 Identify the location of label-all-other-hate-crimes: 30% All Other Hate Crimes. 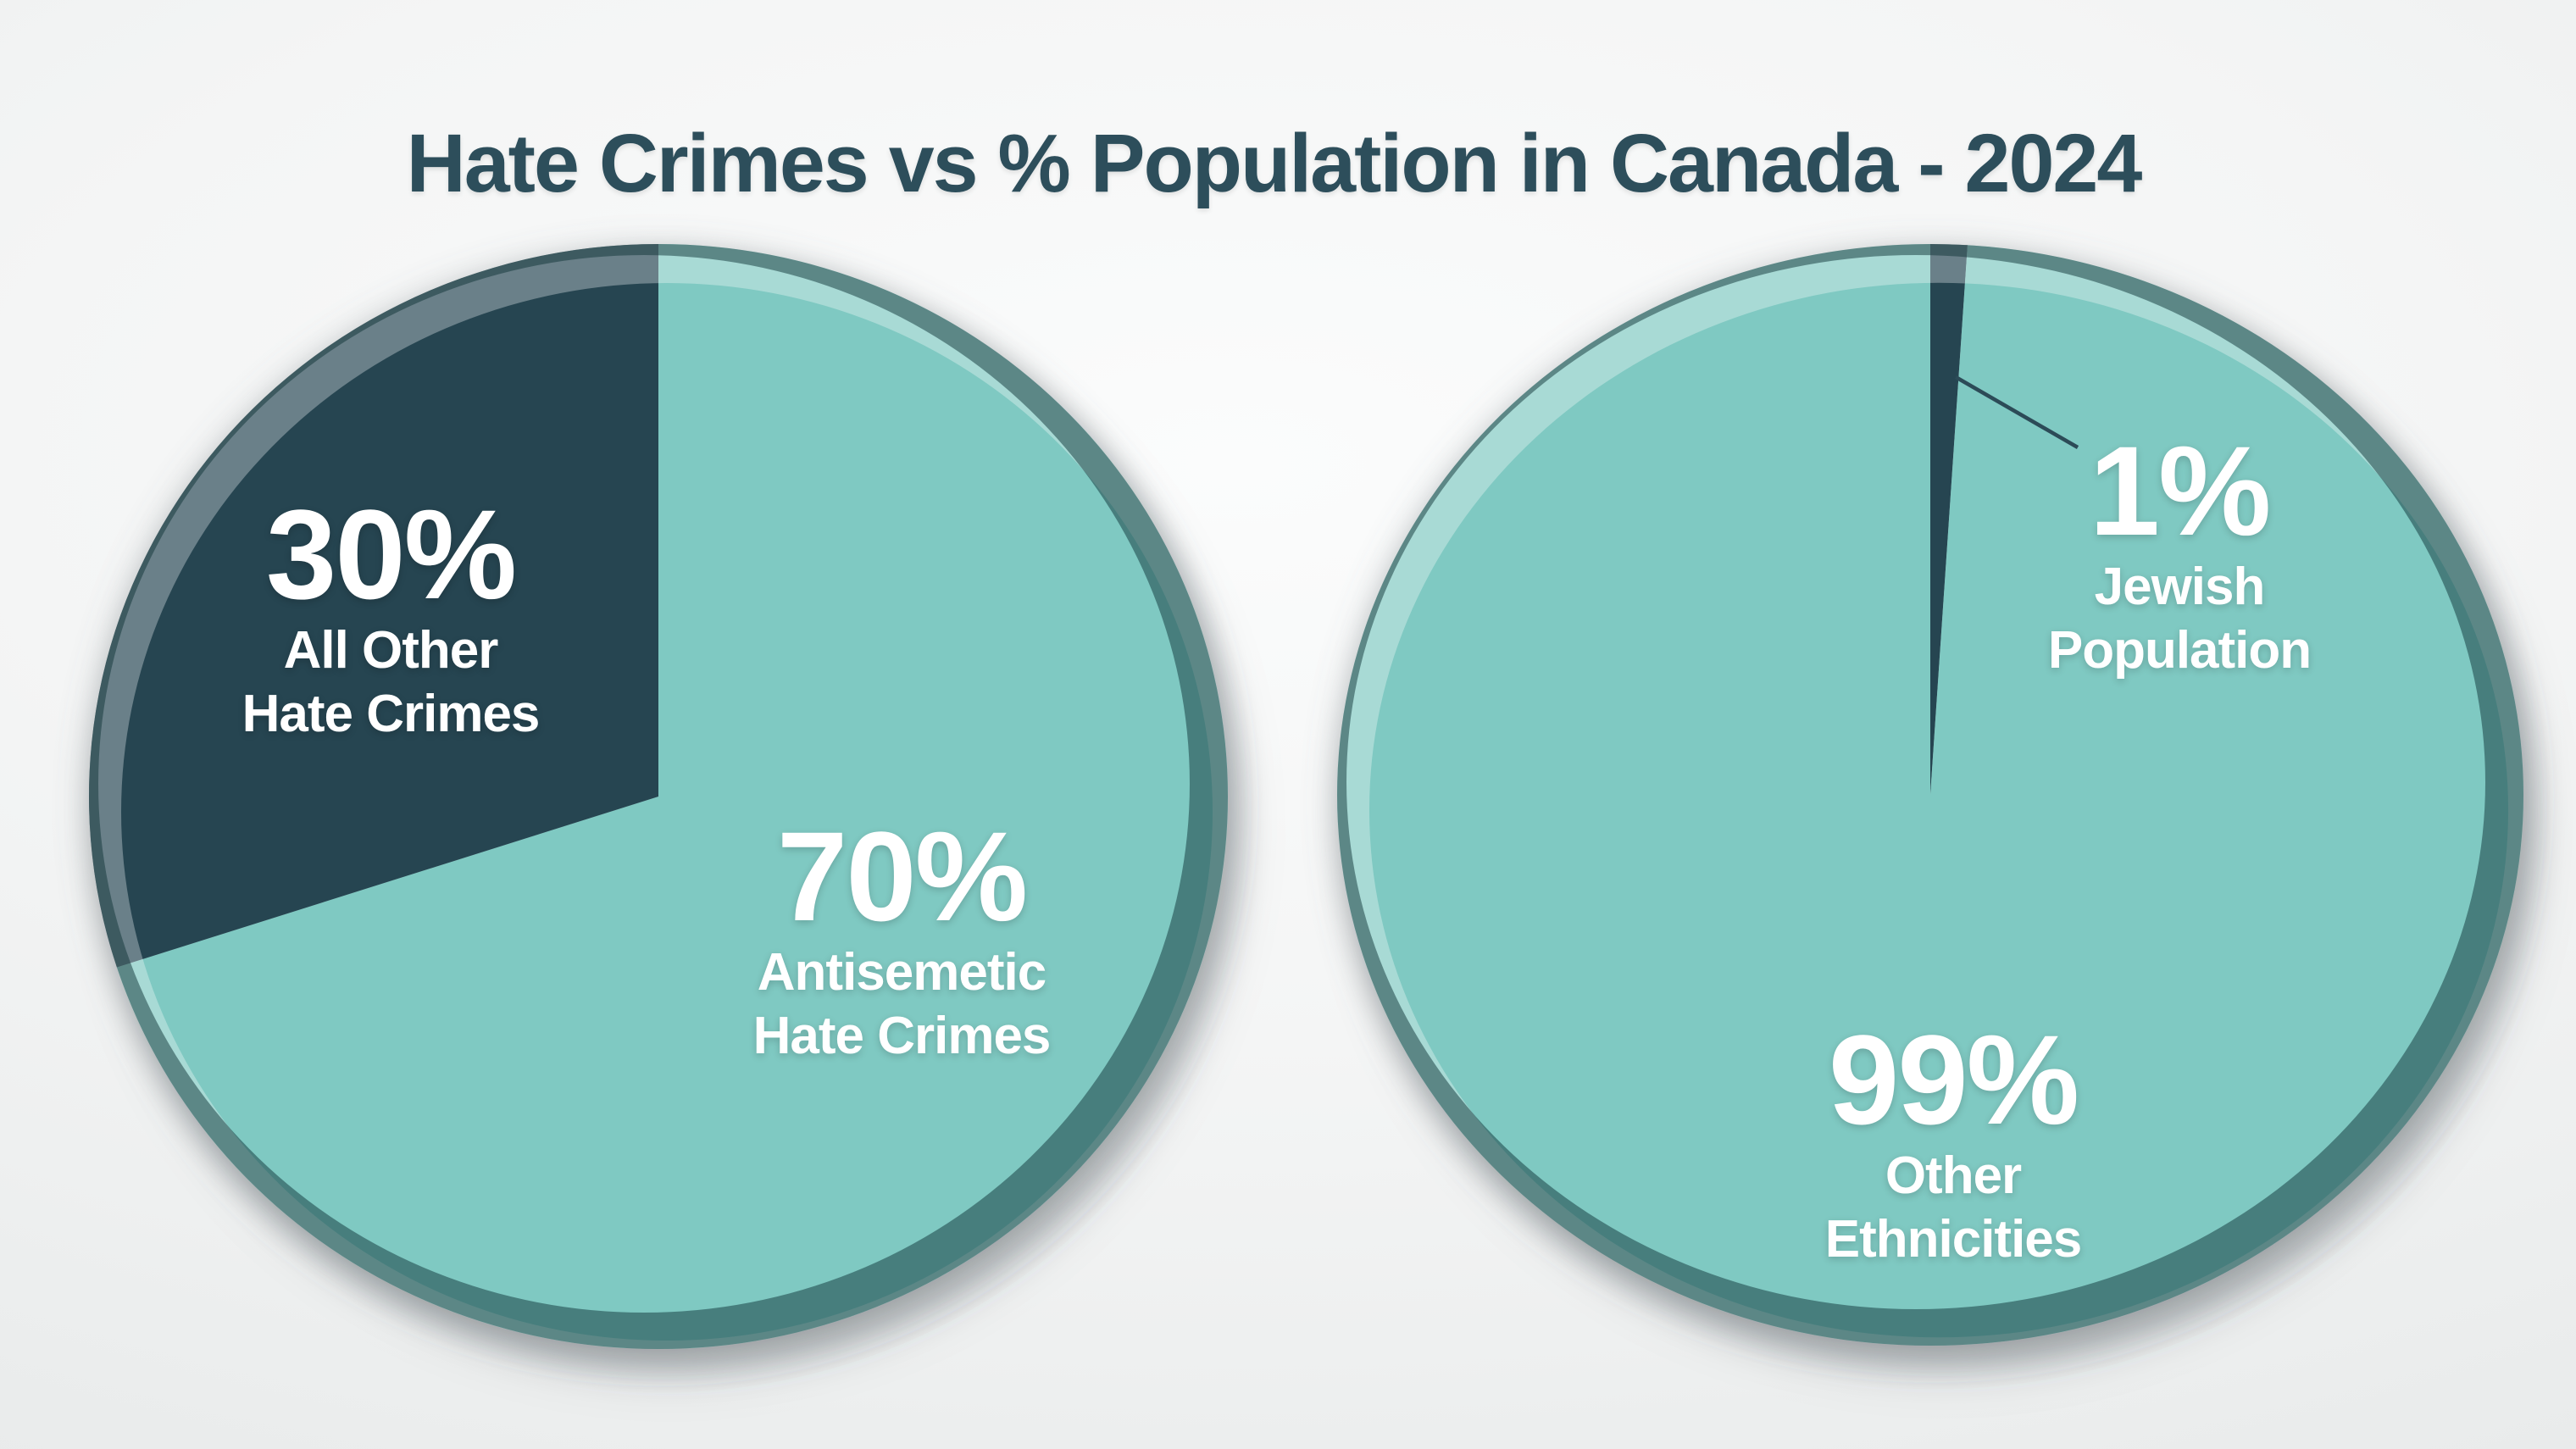
(391, 614).